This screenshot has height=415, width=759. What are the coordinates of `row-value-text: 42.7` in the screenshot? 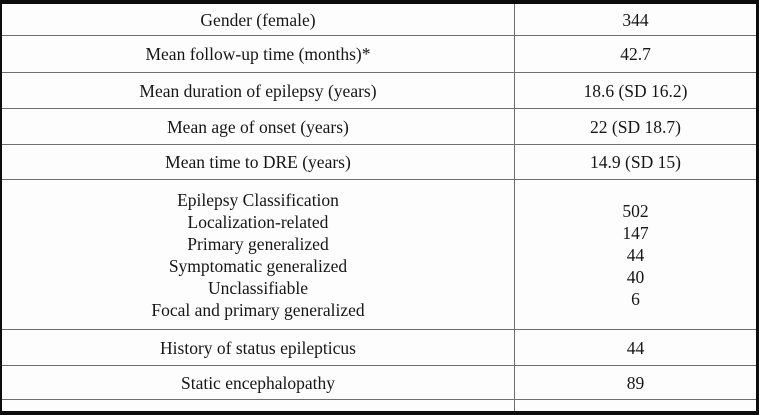 It's located at (635, 54).